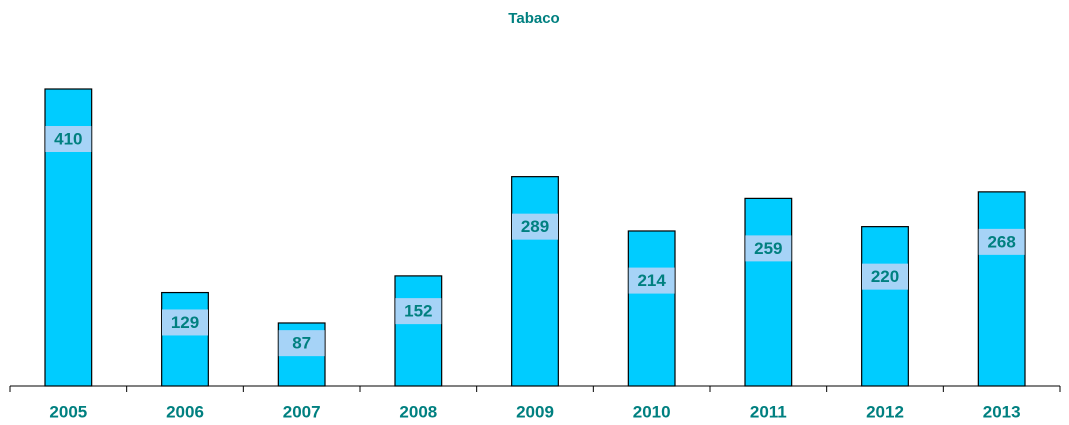 This screenshot has height=425, width=1069. Describe the element at coordinates (418, 411) in the screenshot. I see `x-tick-label: 2008` at that location.